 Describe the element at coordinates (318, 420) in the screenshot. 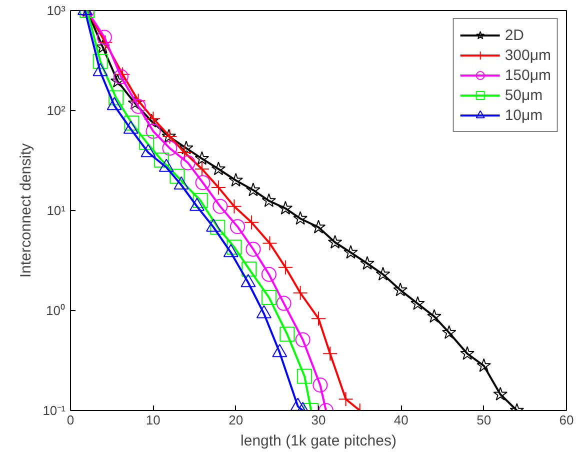

I see `x-tick-label: 30` at that location.